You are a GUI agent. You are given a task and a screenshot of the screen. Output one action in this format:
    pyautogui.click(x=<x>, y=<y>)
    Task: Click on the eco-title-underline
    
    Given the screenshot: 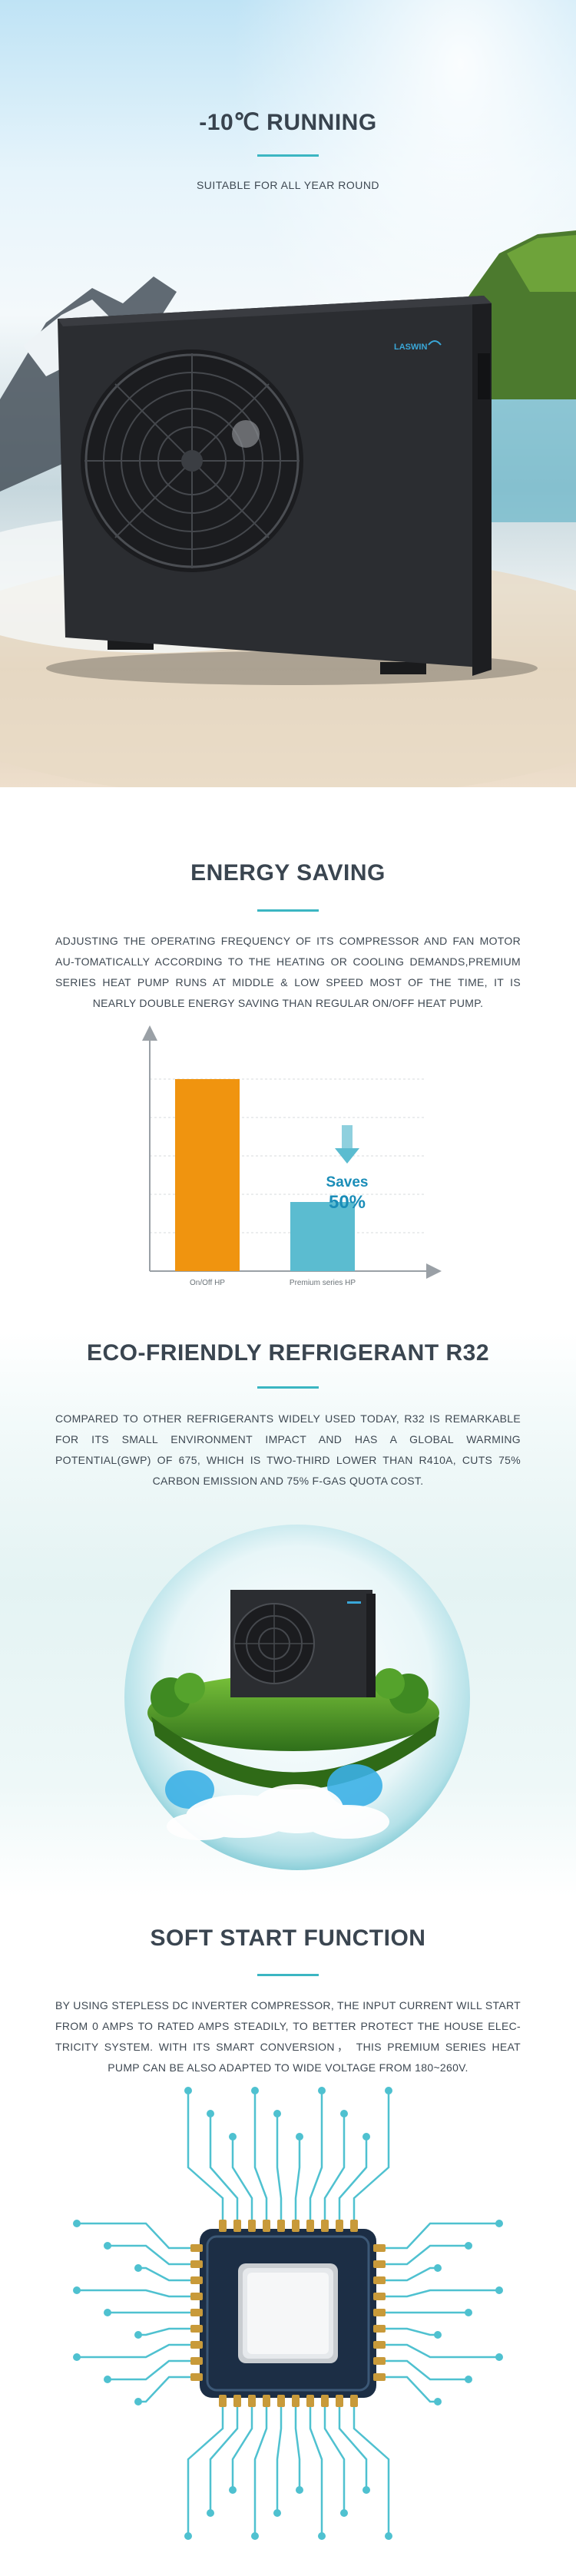 What is the action you would take?
    pyautogui.click(x=288, y=1387)
    